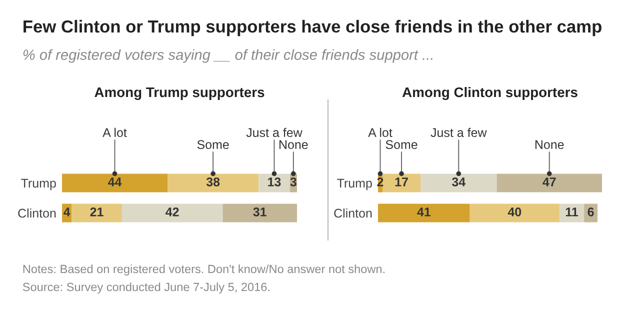 The height and width of the screenshot is (320, 640). Describe the element at coordinates (313, 28) in the screenshot. I see `text: Few Clinton or Trump supporters have close friends in the other camp` at that location.